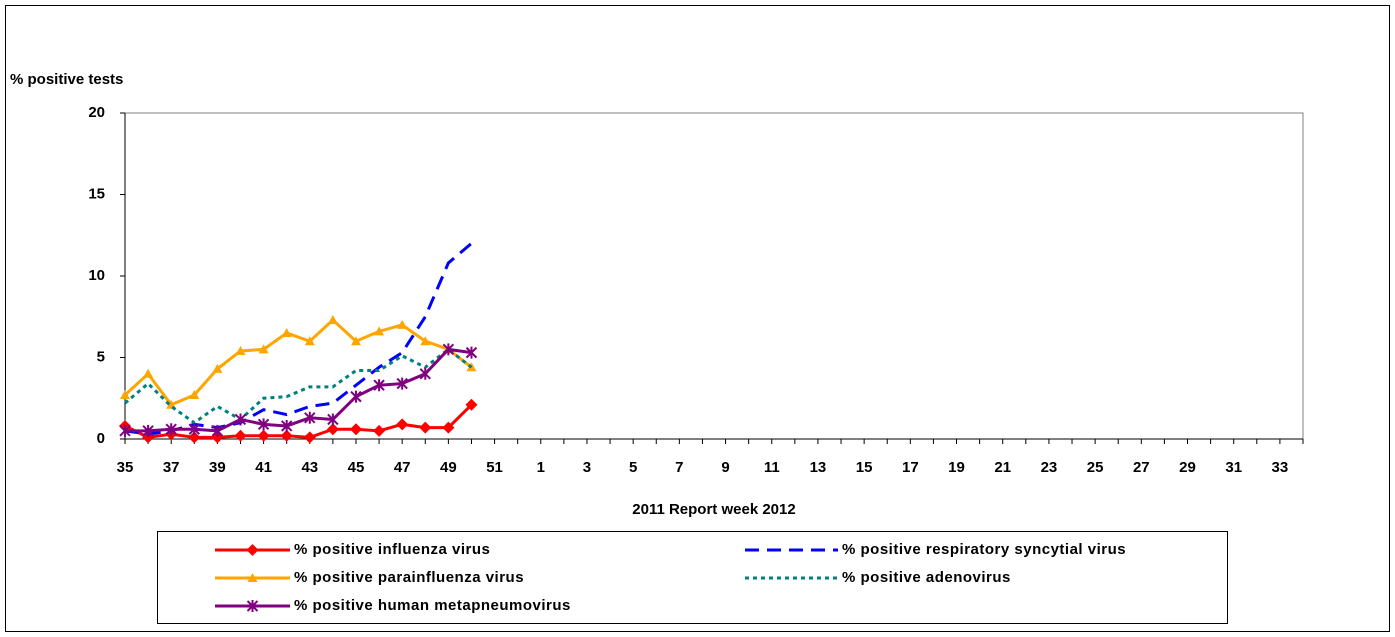  Describe the element at coordinates (1141, 467) in the screenshot. I see `x-tick-label: 27` at that location.